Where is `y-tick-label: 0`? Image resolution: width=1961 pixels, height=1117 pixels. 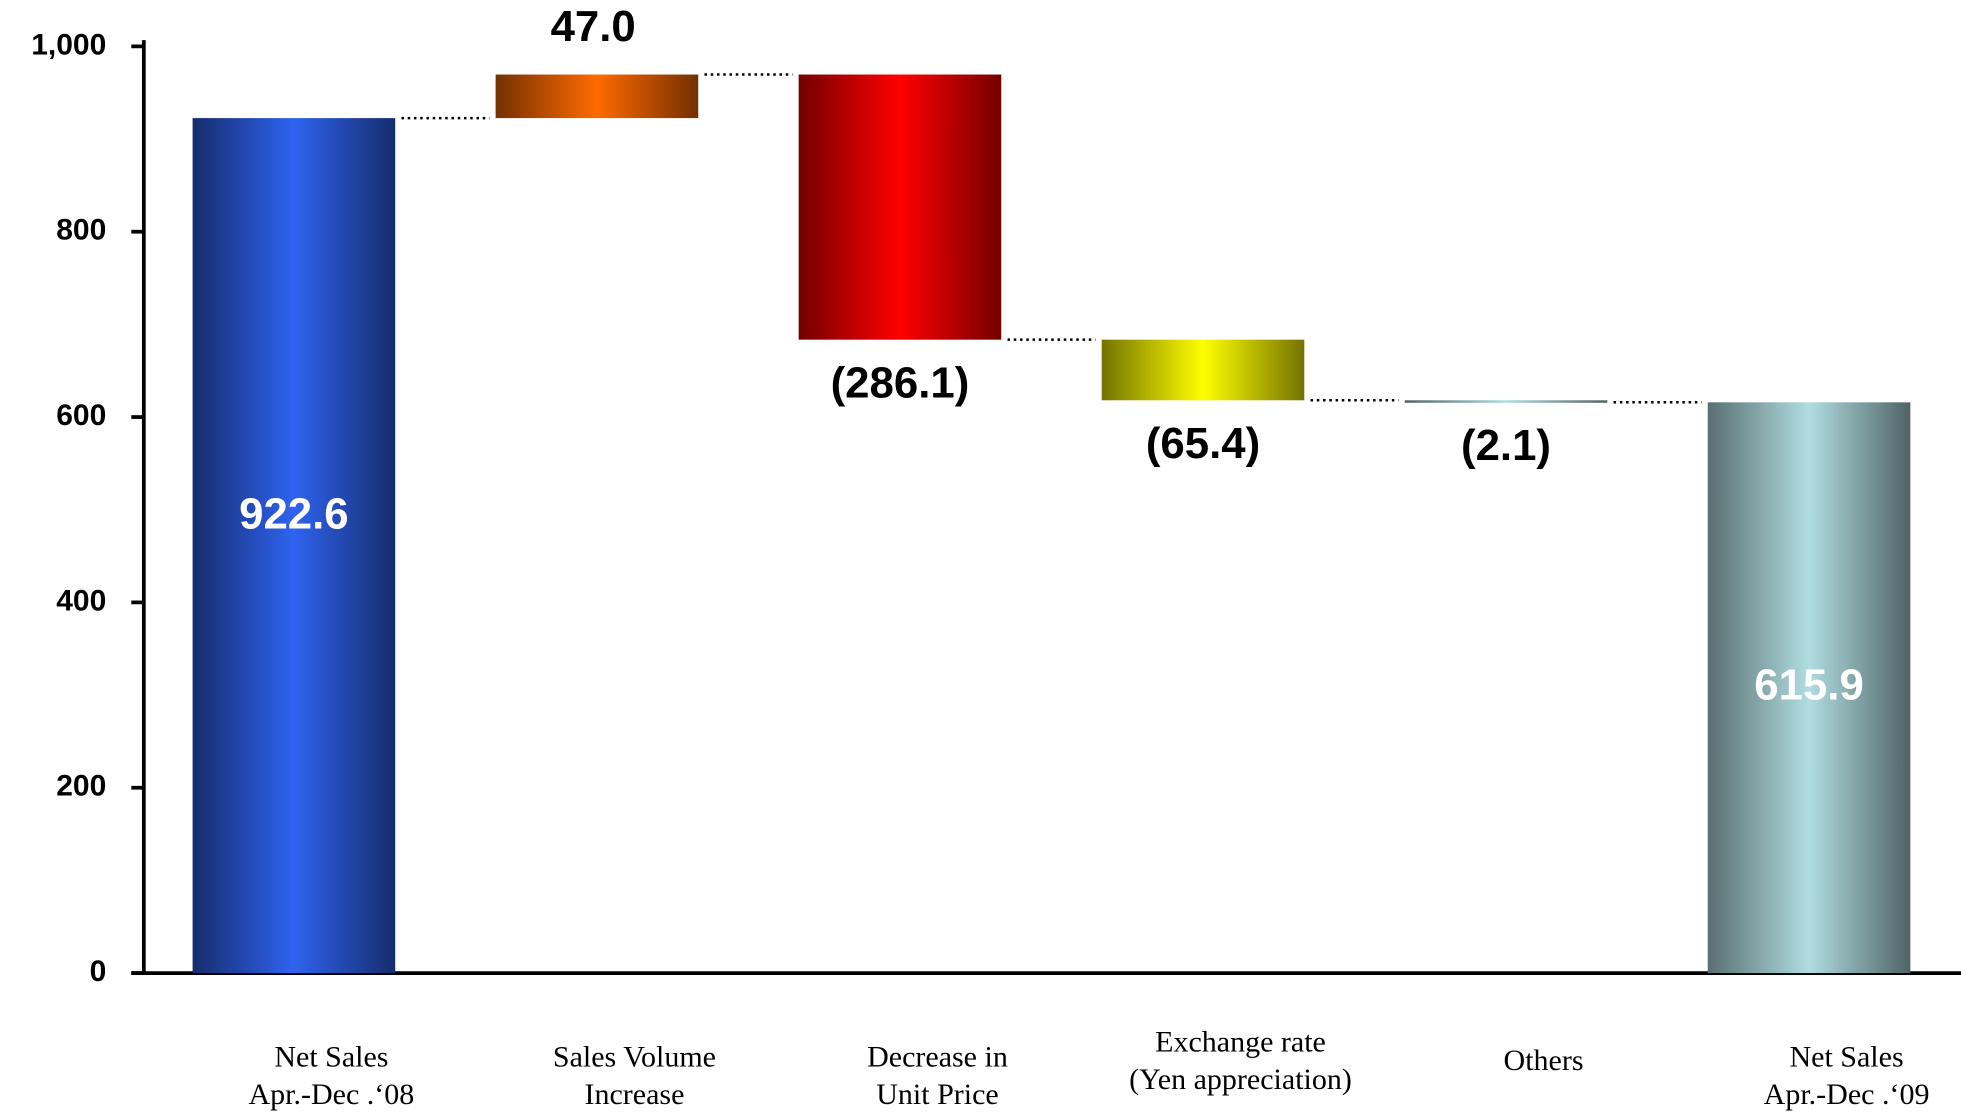
y-tick-label: 0 is located at coordinates (98, 971).